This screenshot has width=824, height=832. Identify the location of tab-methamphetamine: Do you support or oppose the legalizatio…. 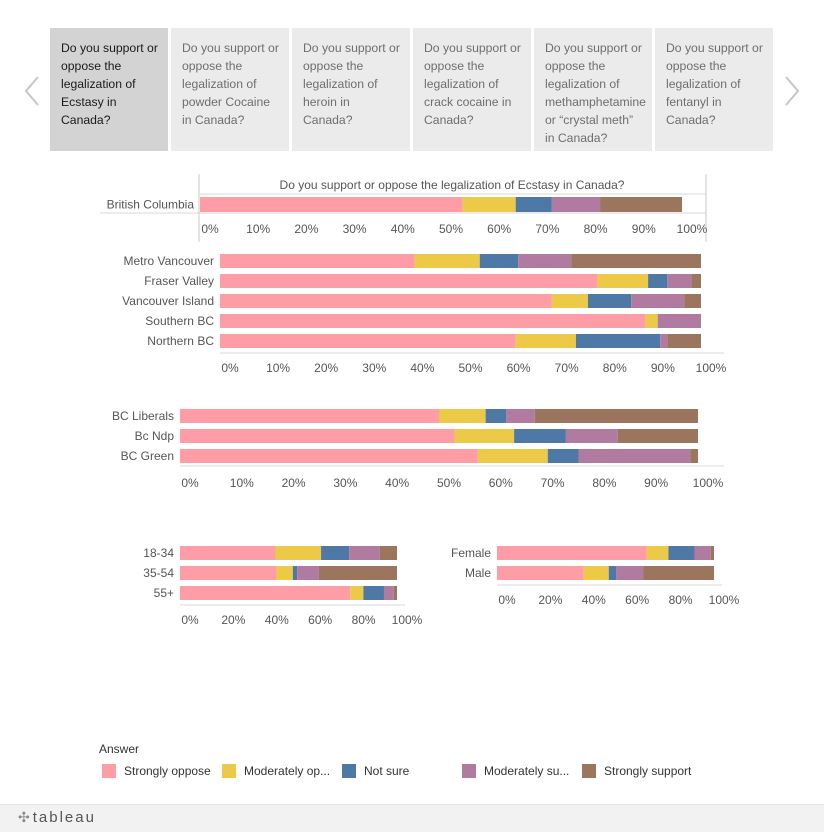
(593, 89).